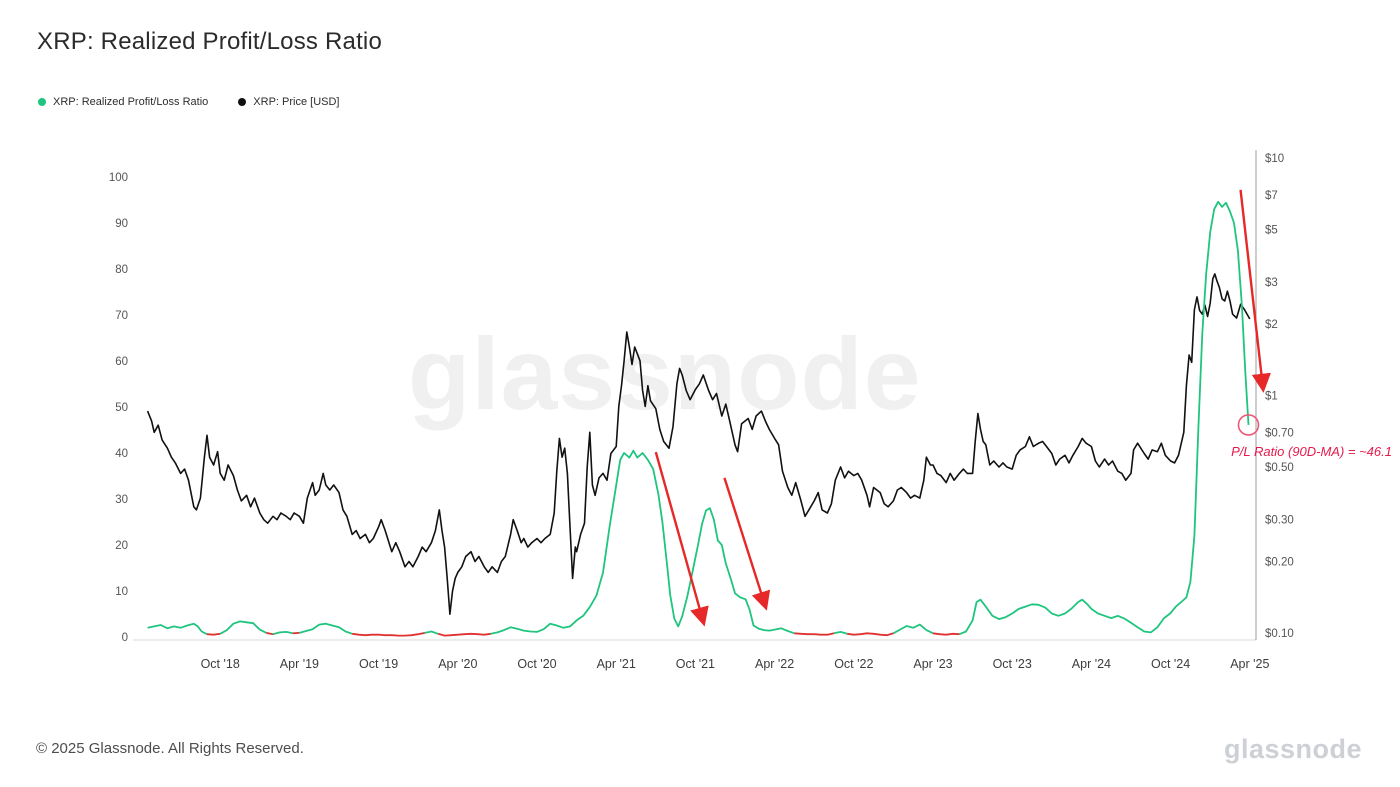 This screenshot has width=1400, height=787. What do you see at coordinates (378, 664) in the screenshot?
I see `svg-text: Oct '19` at bounding box center [378, 664].